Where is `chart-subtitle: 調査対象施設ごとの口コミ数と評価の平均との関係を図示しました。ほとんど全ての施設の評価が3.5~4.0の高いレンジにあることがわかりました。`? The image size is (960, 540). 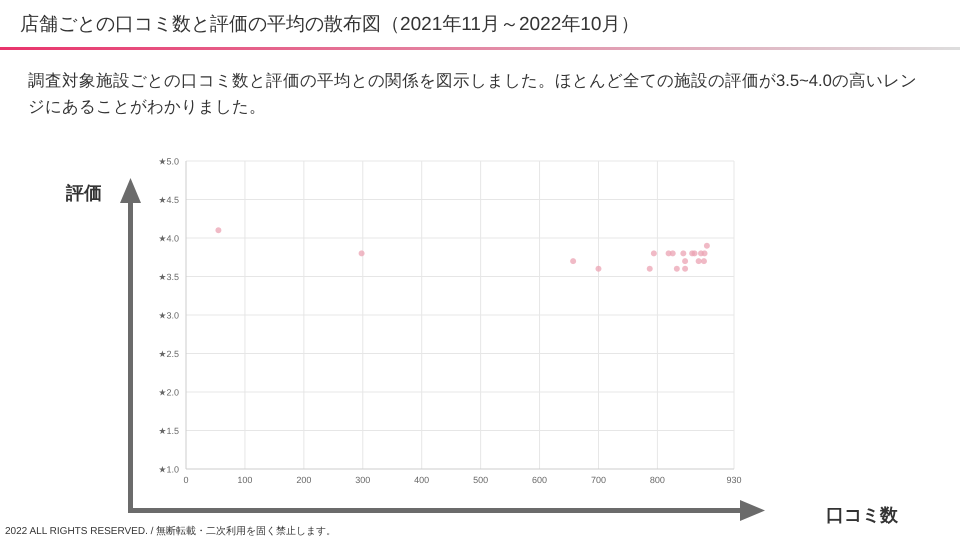
chart-subtitle: 調査対象施設ごとの口コミ数と評価の平均との関係を図示しました。ほとんど全ての施設の評価が3.5~4.0の高いレンジにあることがわかりました。 is located at coordinates (473, 94).